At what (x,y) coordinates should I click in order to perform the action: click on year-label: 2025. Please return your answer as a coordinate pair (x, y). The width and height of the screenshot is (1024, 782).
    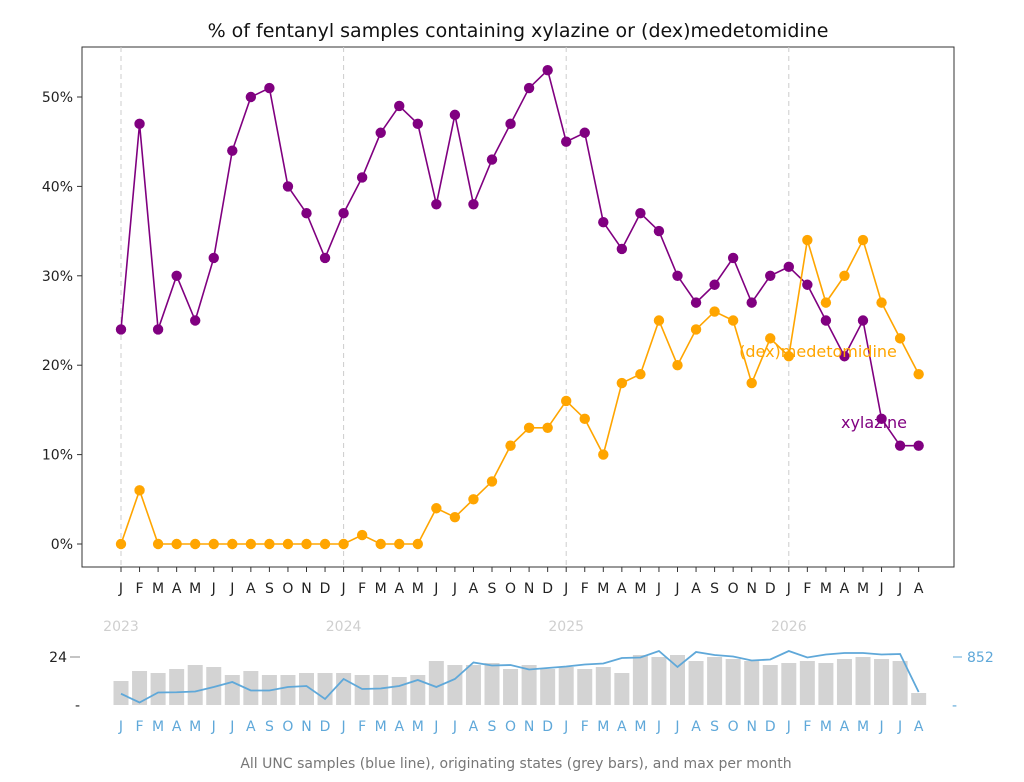
    Looking at the image, I should click on (566, 627).